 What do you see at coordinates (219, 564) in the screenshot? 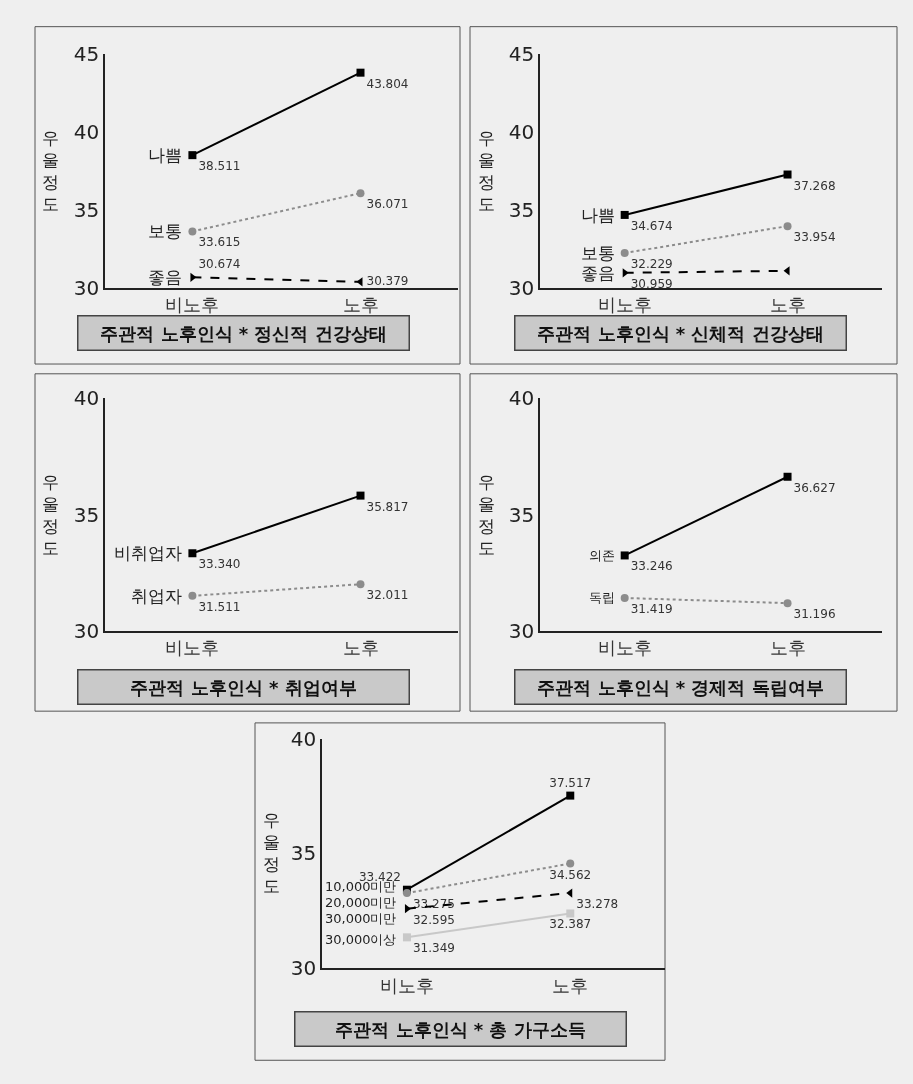
I see `data-label: 33.340` at bounding box center [219, 564].